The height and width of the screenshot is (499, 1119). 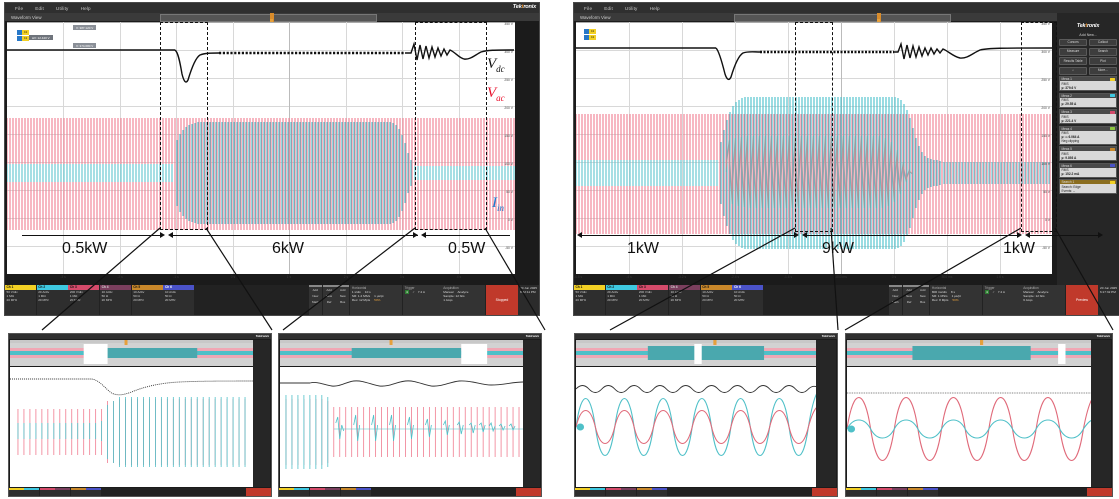 I want to click on power-label-right-2: 9kW, so click(x=838, y=248).